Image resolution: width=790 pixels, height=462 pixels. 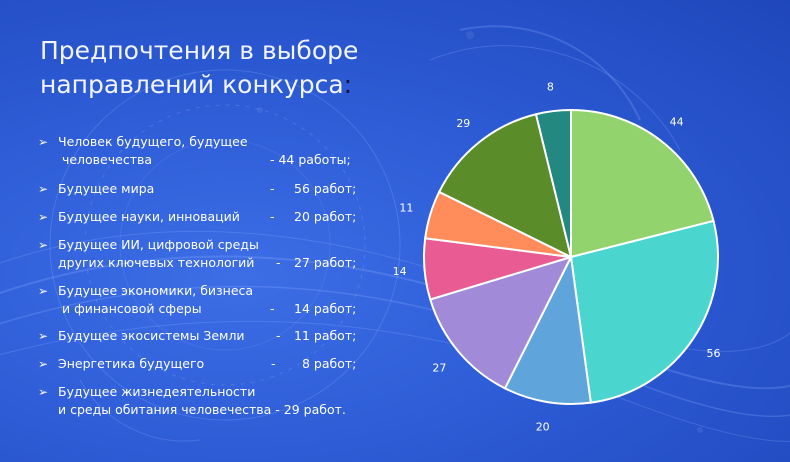 I want to click on list-item-text: Будущее науки, инноваций, so click(x=149, y=216).